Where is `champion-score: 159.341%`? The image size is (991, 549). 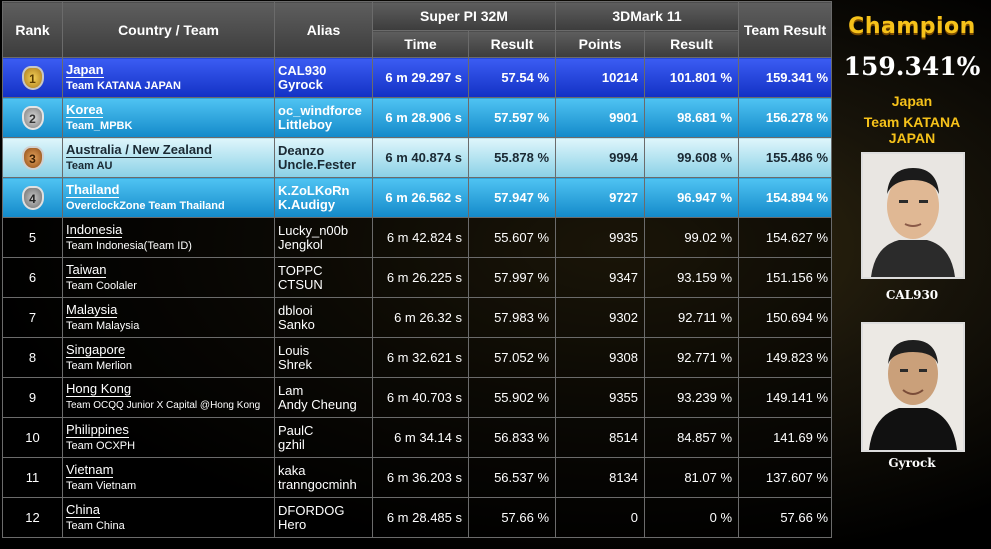
champion-score: 159.341% is located at coordinates (912, 66).